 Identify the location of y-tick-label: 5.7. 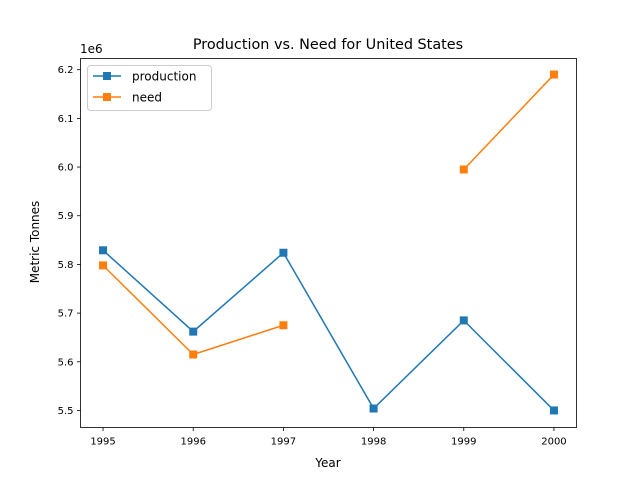
(66, 314).